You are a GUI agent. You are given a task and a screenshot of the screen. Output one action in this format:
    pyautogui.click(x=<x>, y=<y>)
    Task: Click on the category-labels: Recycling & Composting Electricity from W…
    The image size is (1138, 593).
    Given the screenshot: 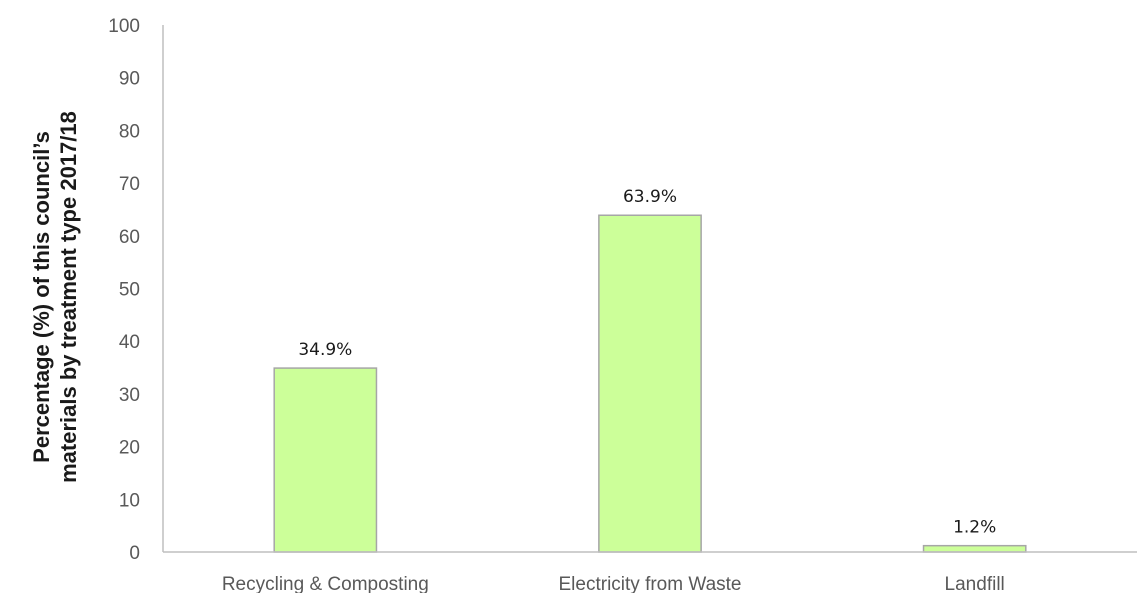 What is the action you would take?
    pyautogui.click(x=613, y=583)
    